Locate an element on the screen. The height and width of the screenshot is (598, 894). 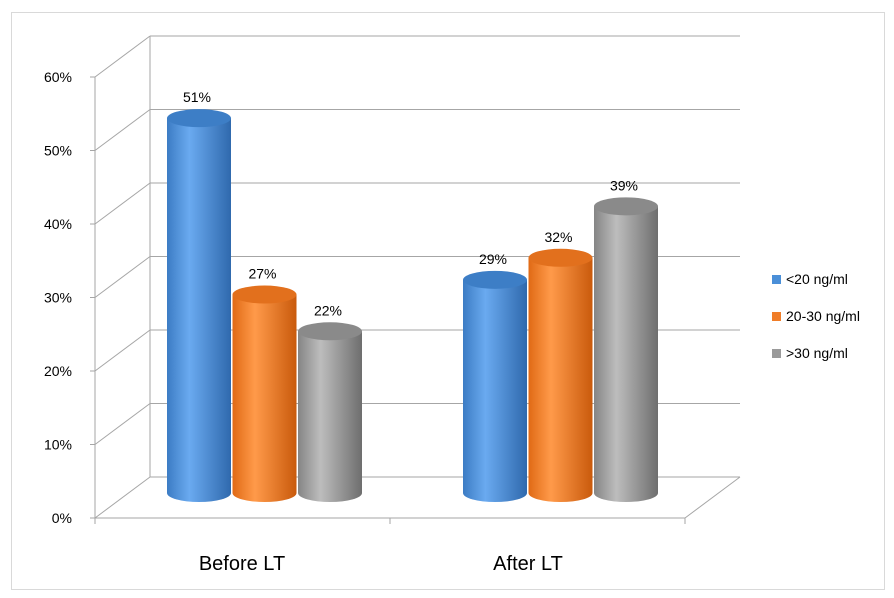
x-category-label: Before LT is located at coordinates (242, 564).